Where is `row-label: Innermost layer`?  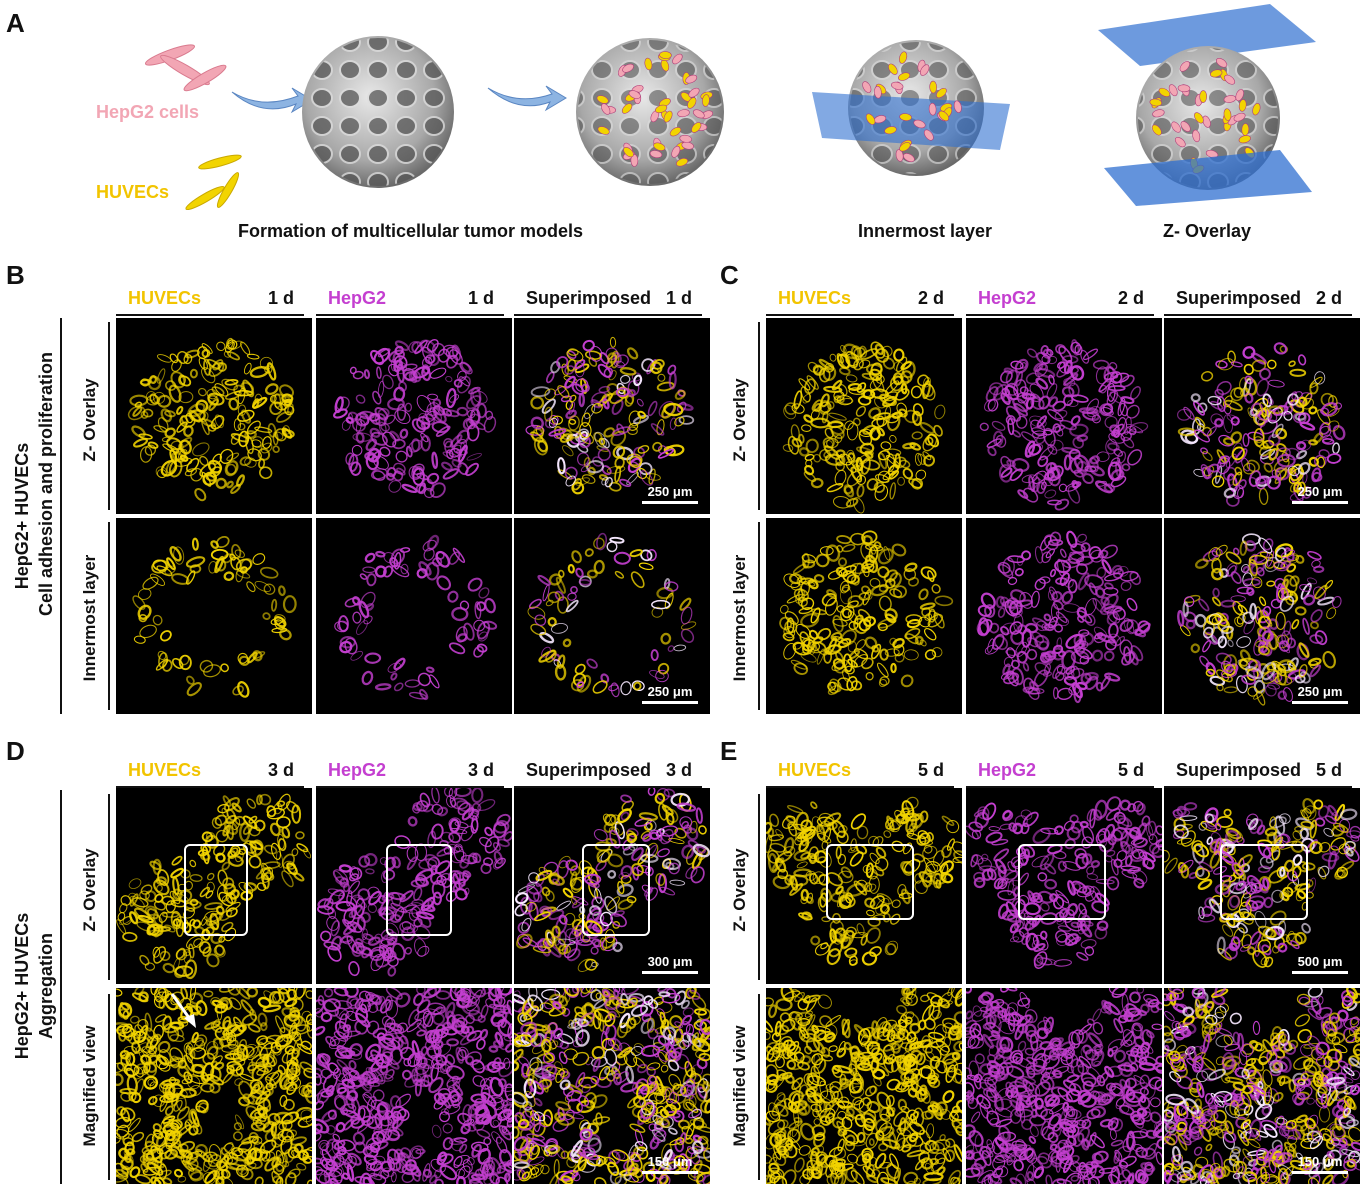 row-label: Innermost layer is located at coordinates (739, 618).